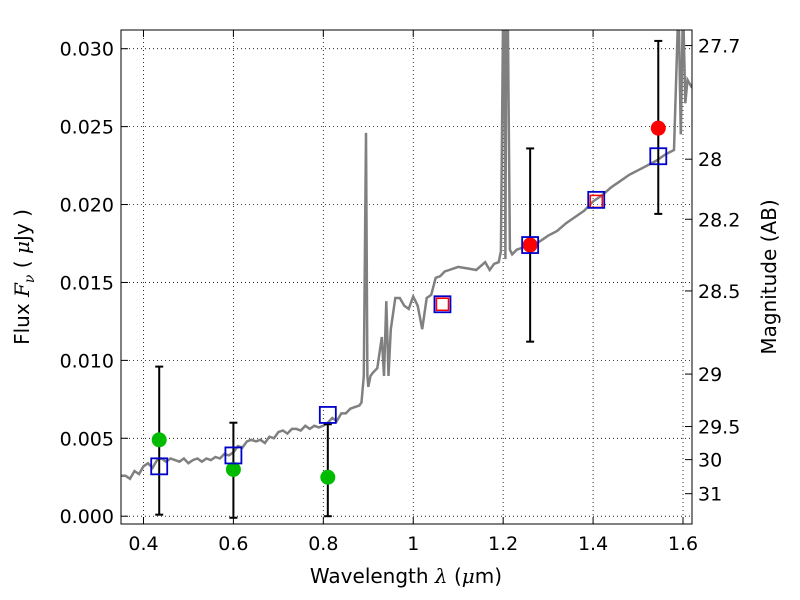 The width and height of the screenshot is (800, 600). I want to click on magnitude-tick-label: 31, so click(710, 495).